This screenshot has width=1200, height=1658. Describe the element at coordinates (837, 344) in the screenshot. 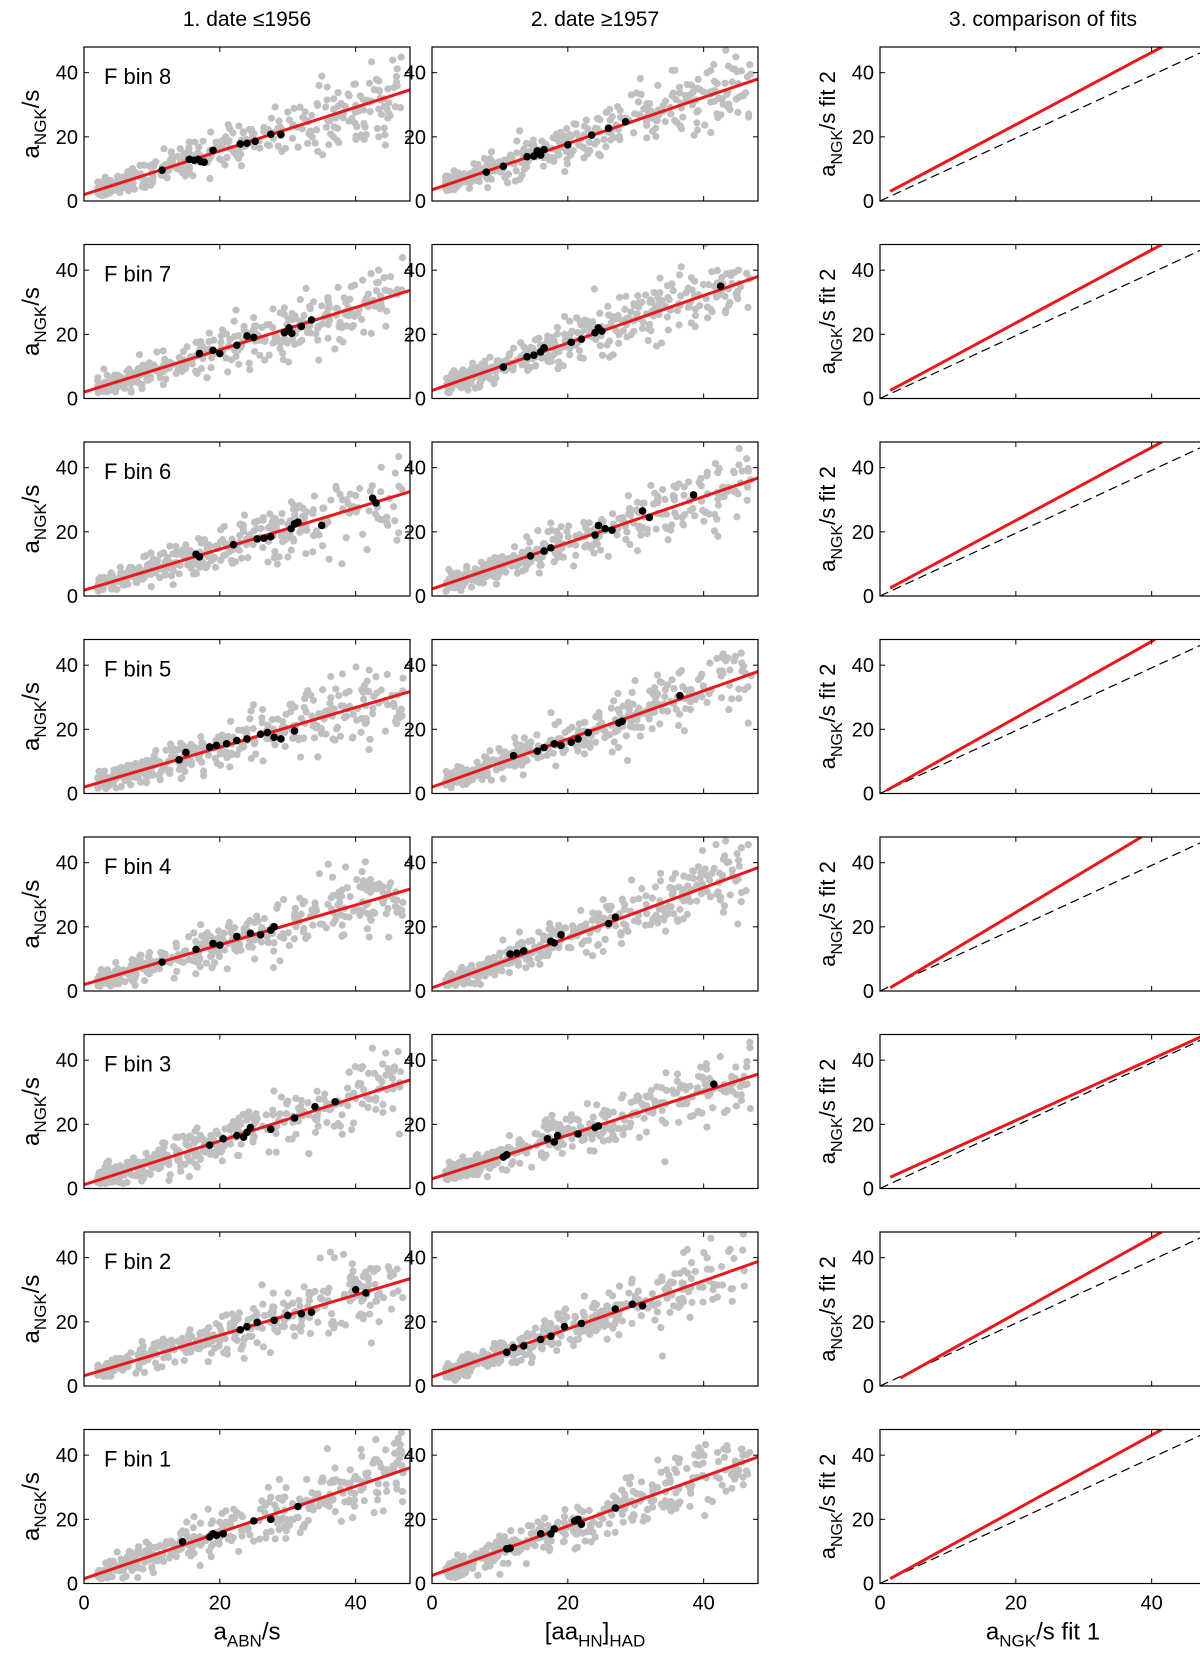

I see `label-part: NGK` at that location.